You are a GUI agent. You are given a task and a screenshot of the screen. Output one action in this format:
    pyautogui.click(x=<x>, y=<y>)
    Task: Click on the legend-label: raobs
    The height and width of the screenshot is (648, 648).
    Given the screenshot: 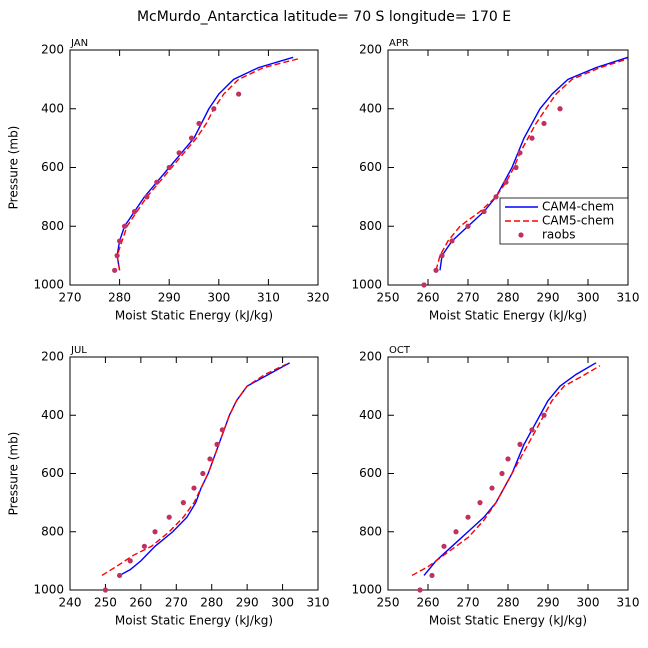 What is the action you would take?
    pyautogui.click(x=559, y=235)
    